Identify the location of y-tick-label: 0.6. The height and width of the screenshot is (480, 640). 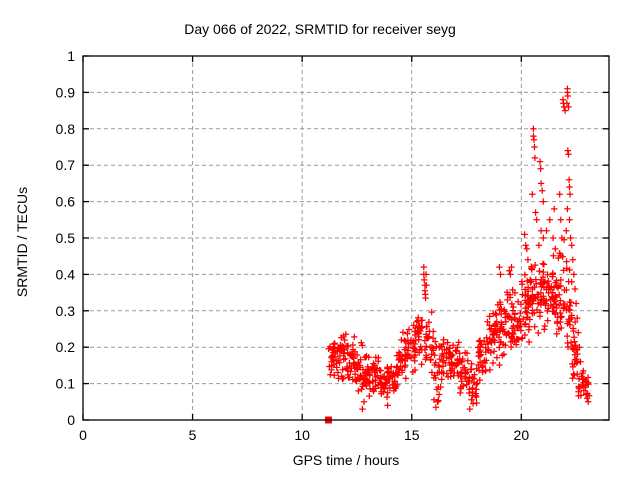
(66, 202).